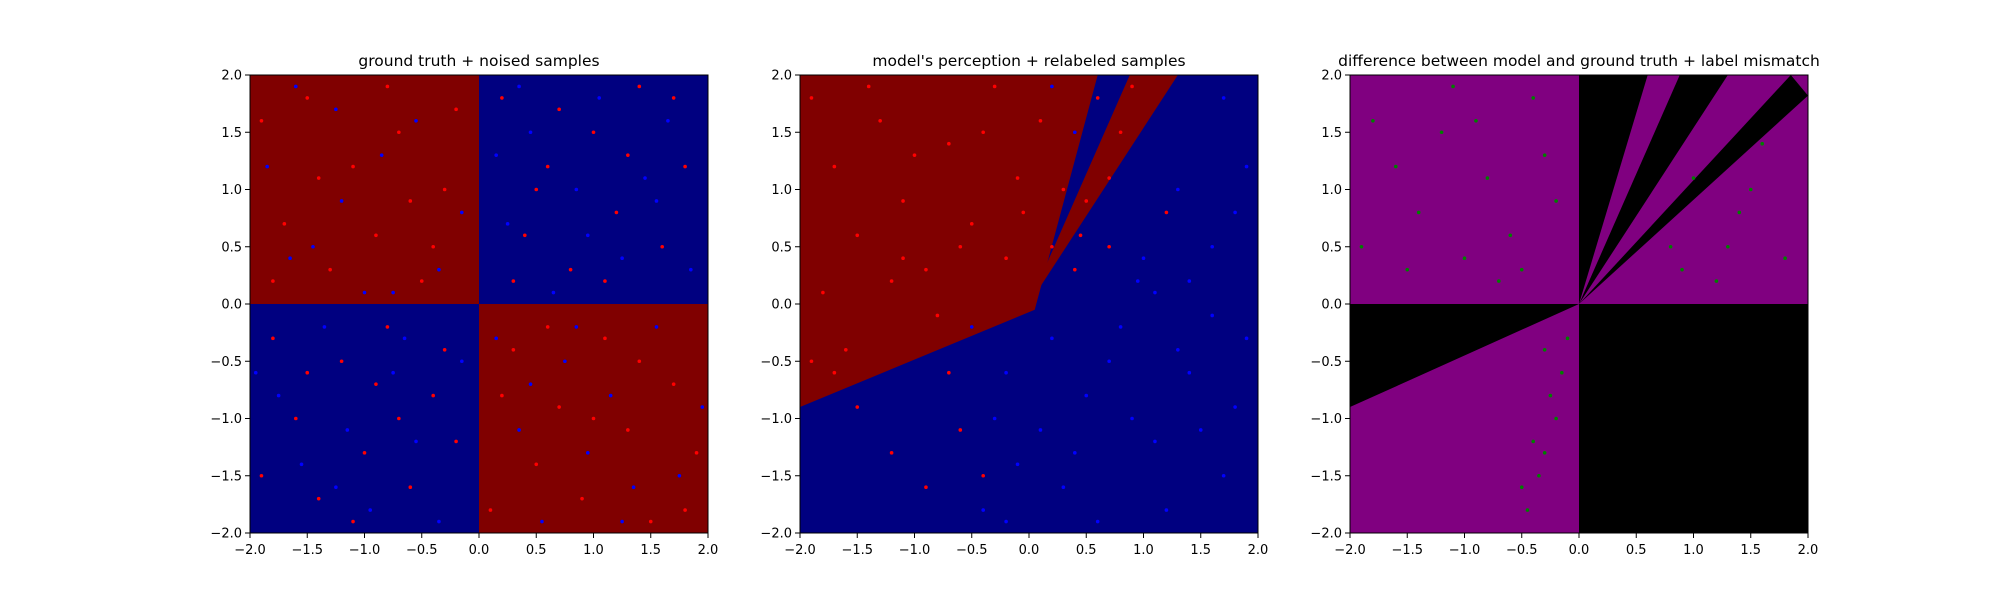 Image resolution: width=2000 pixels, height=604 pixels. Describe the element at coordinates (1326, 419) in the screenshot. I see `y-tick-label: −1.0` at that location.